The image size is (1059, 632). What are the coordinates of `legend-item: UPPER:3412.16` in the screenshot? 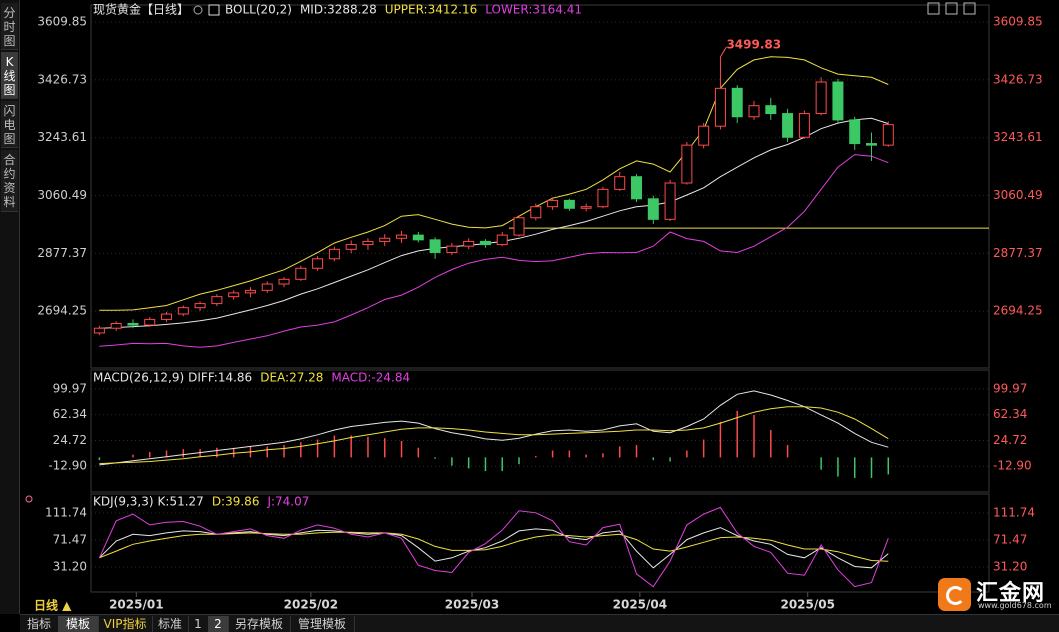 It's located at (431, 10).